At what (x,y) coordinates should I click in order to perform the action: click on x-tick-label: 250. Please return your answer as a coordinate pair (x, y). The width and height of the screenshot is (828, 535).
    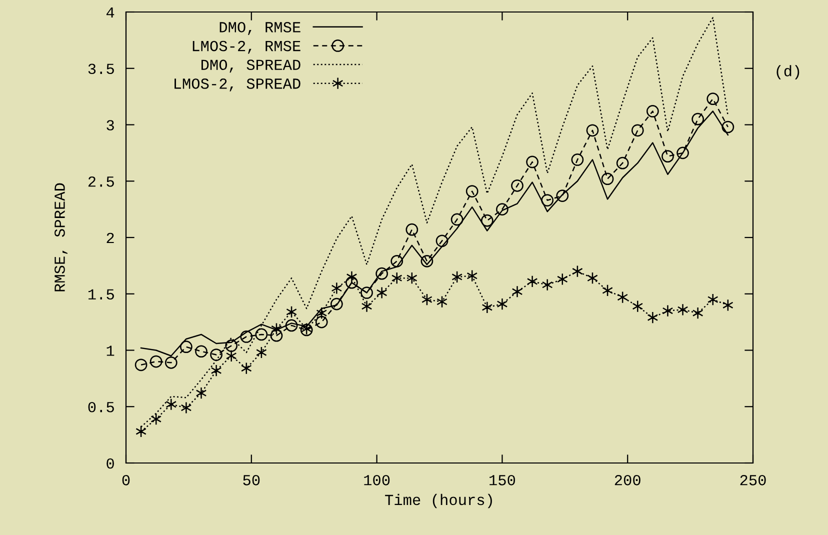
    Looking at the image, I should click on (753, 480).